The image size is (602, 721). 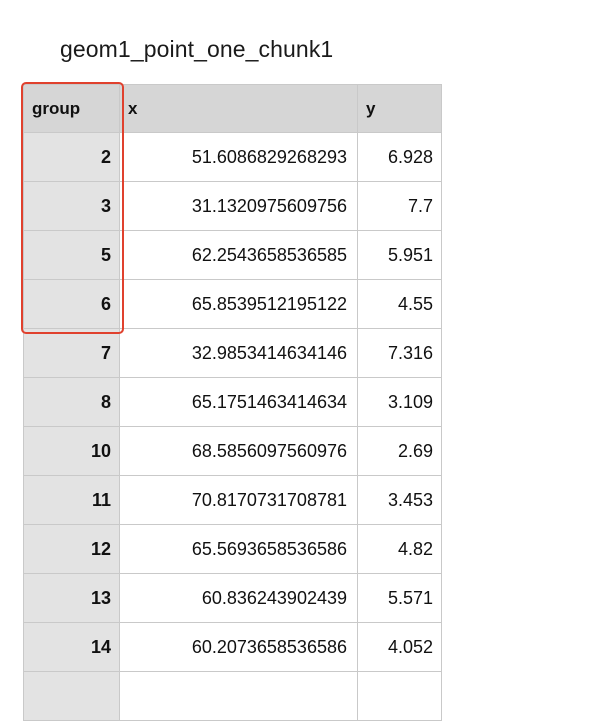 What do you see at coordinates (71, 353) in the screenshot?
I see `group-cell: 7` at bounding box center [71, 353].